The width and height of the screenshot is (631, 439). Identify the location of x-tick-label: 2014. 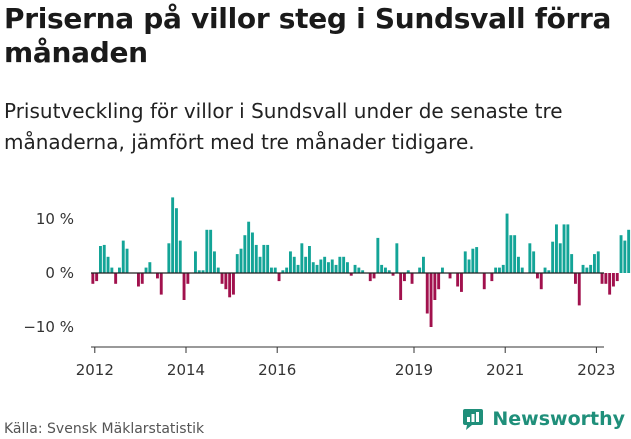
(186, 370).